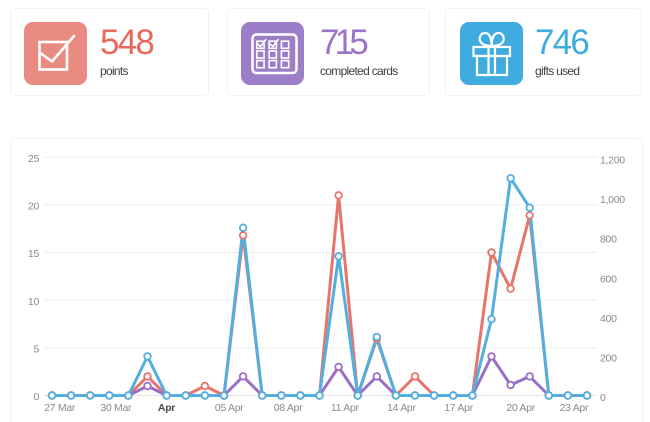 The width and height of the screenshot is (650, 422). What do you see at coordinates (612, 200) in the screenshot?
I see `svg-text: 1,000` at bounding box center [612, 200].